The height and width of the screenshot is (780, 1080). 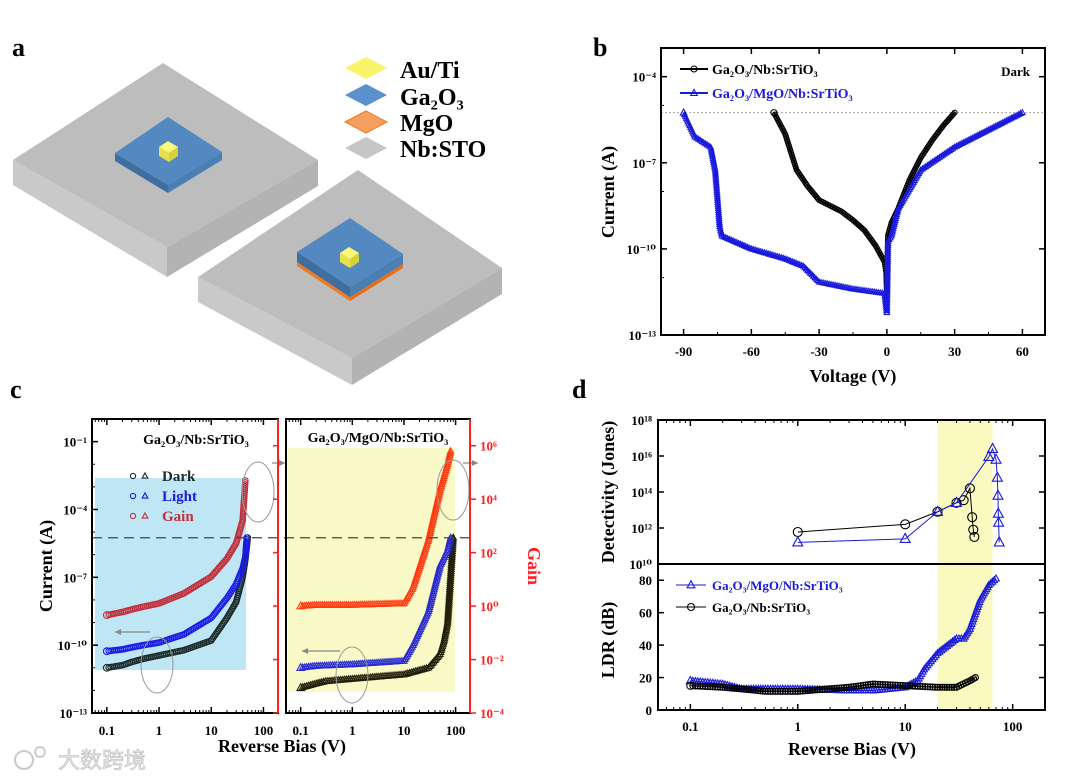 I want to click on mgo-side-left, so click(x=323, y=281).